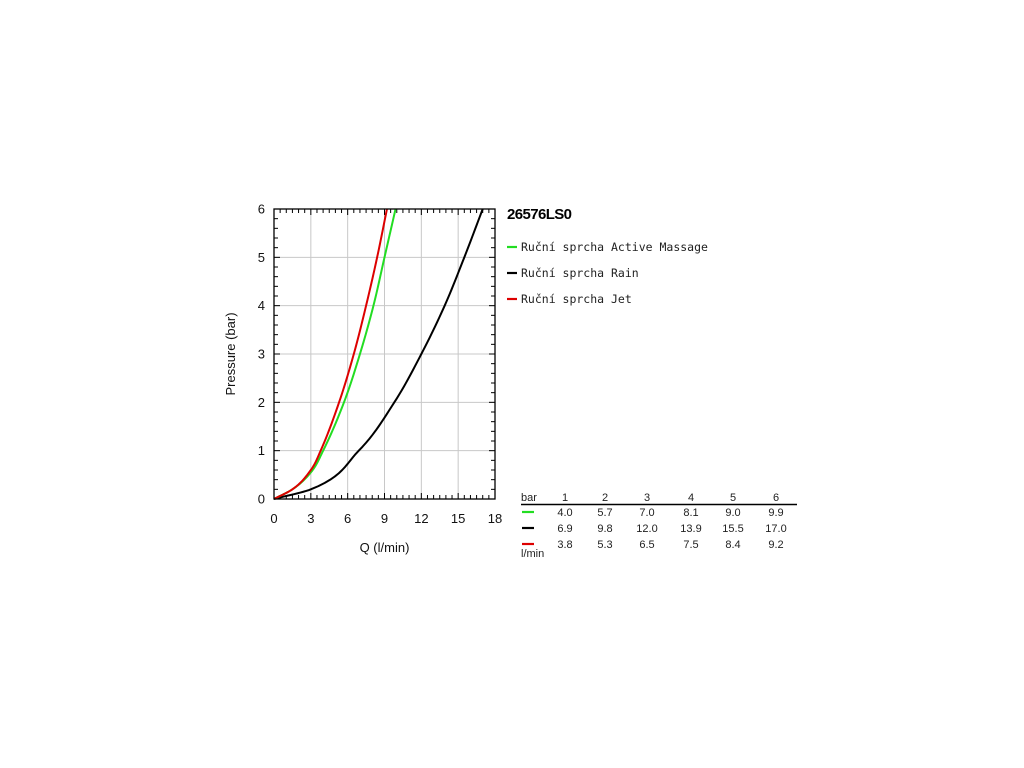 The image size is (1024, 768). What do you see at coordinates (261, 305) in the screenshot?
I see `y-tick-label: 4` at bounding box center [261, 305].